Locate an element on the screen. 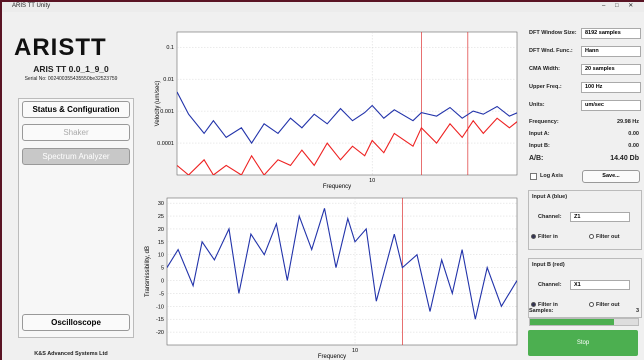  field-label: Upper Freq.: is located at coordinates (545, 87).